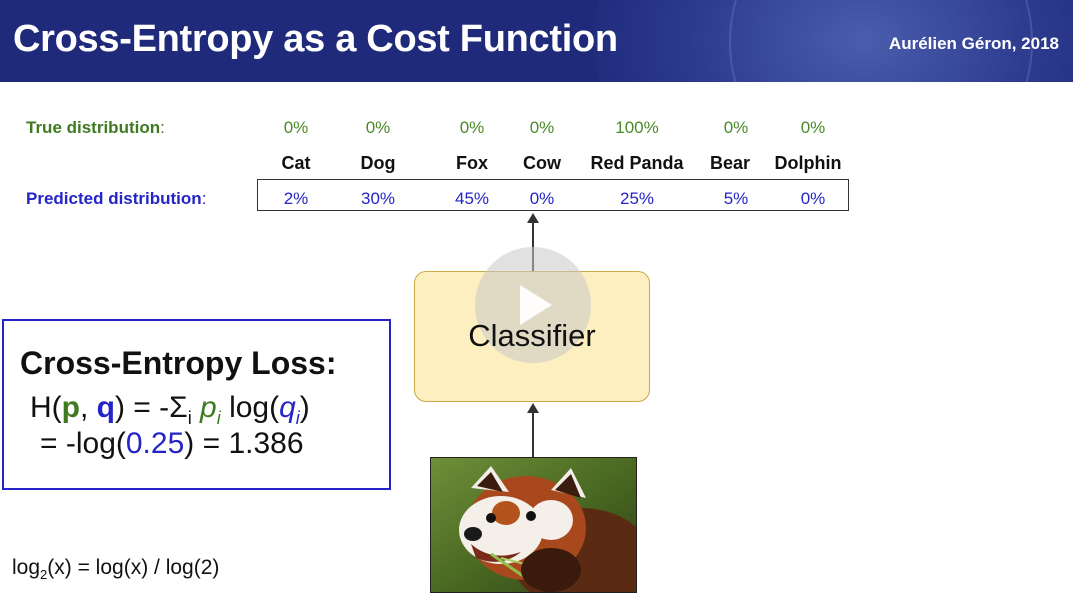  Describe the element at coordinates (116, 569) in the screenshot. I see `log-base-note: log2(x) = log(x) / log(2)` at that location.